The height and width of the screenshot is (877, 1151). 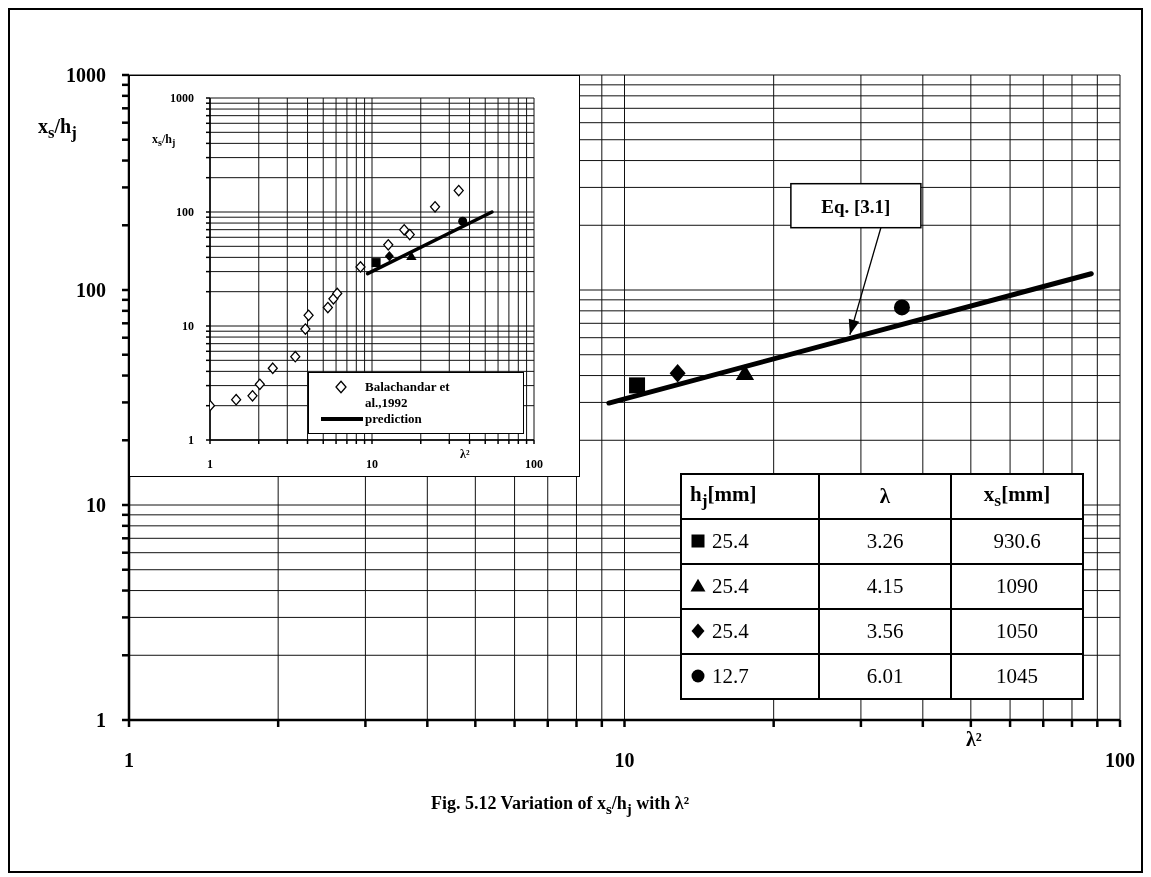 What do you see at coordinates (730, 676) in the screenshot?
I see `annotation: 12.7` at bounding box center [730, 676].